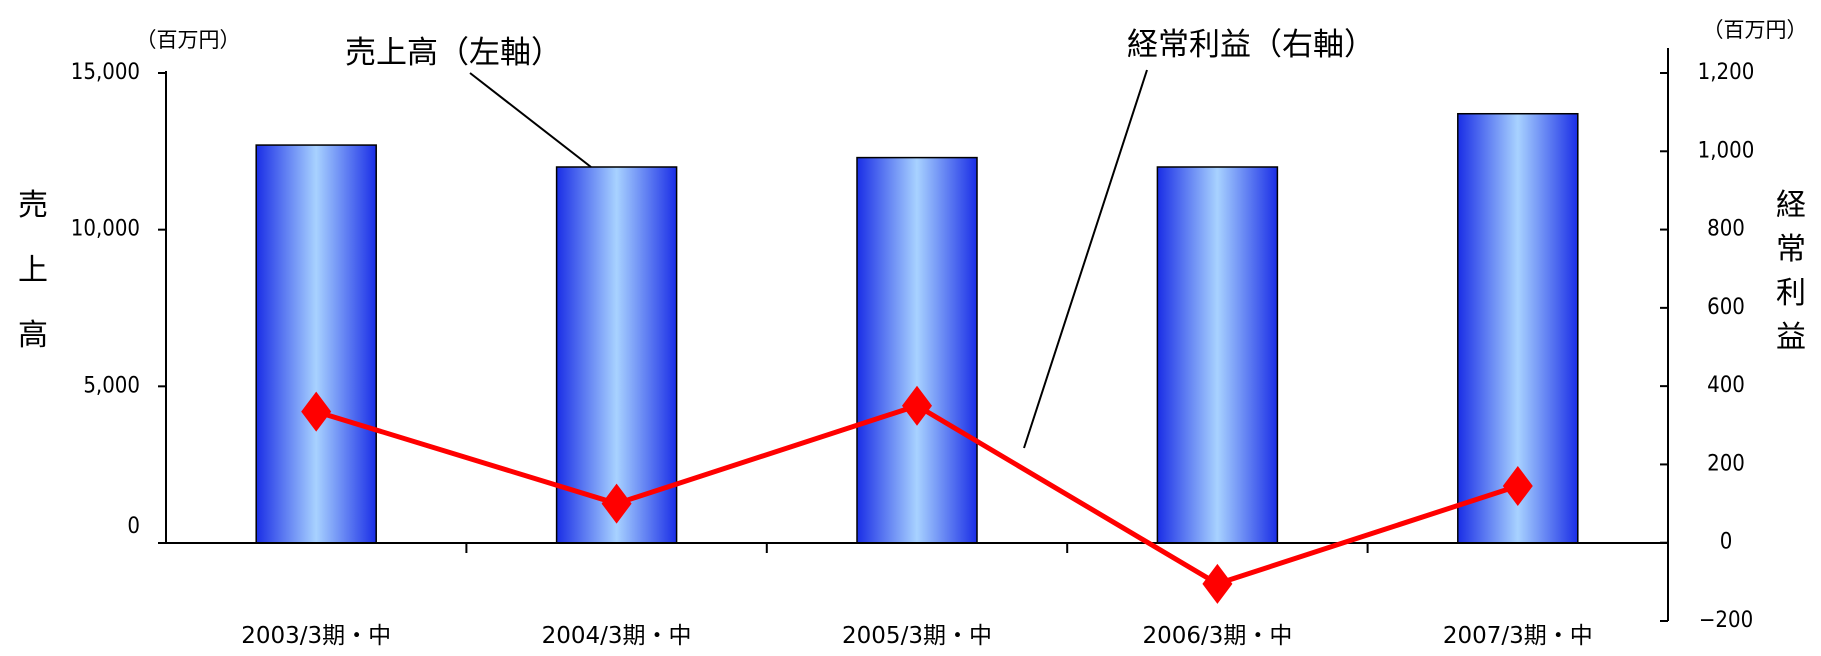  What do you see at coordinates (316, 636) in the screenshot?
I see `category-label: 2003/3期・中` at bounding box center [316, 636].